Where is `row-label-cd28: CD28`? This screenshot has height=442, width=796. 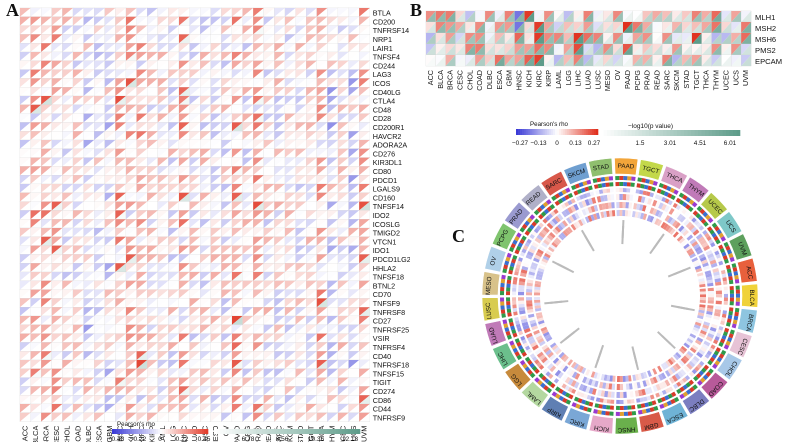 row-label-cd28: CD28 is located at coordinates (382, 118).